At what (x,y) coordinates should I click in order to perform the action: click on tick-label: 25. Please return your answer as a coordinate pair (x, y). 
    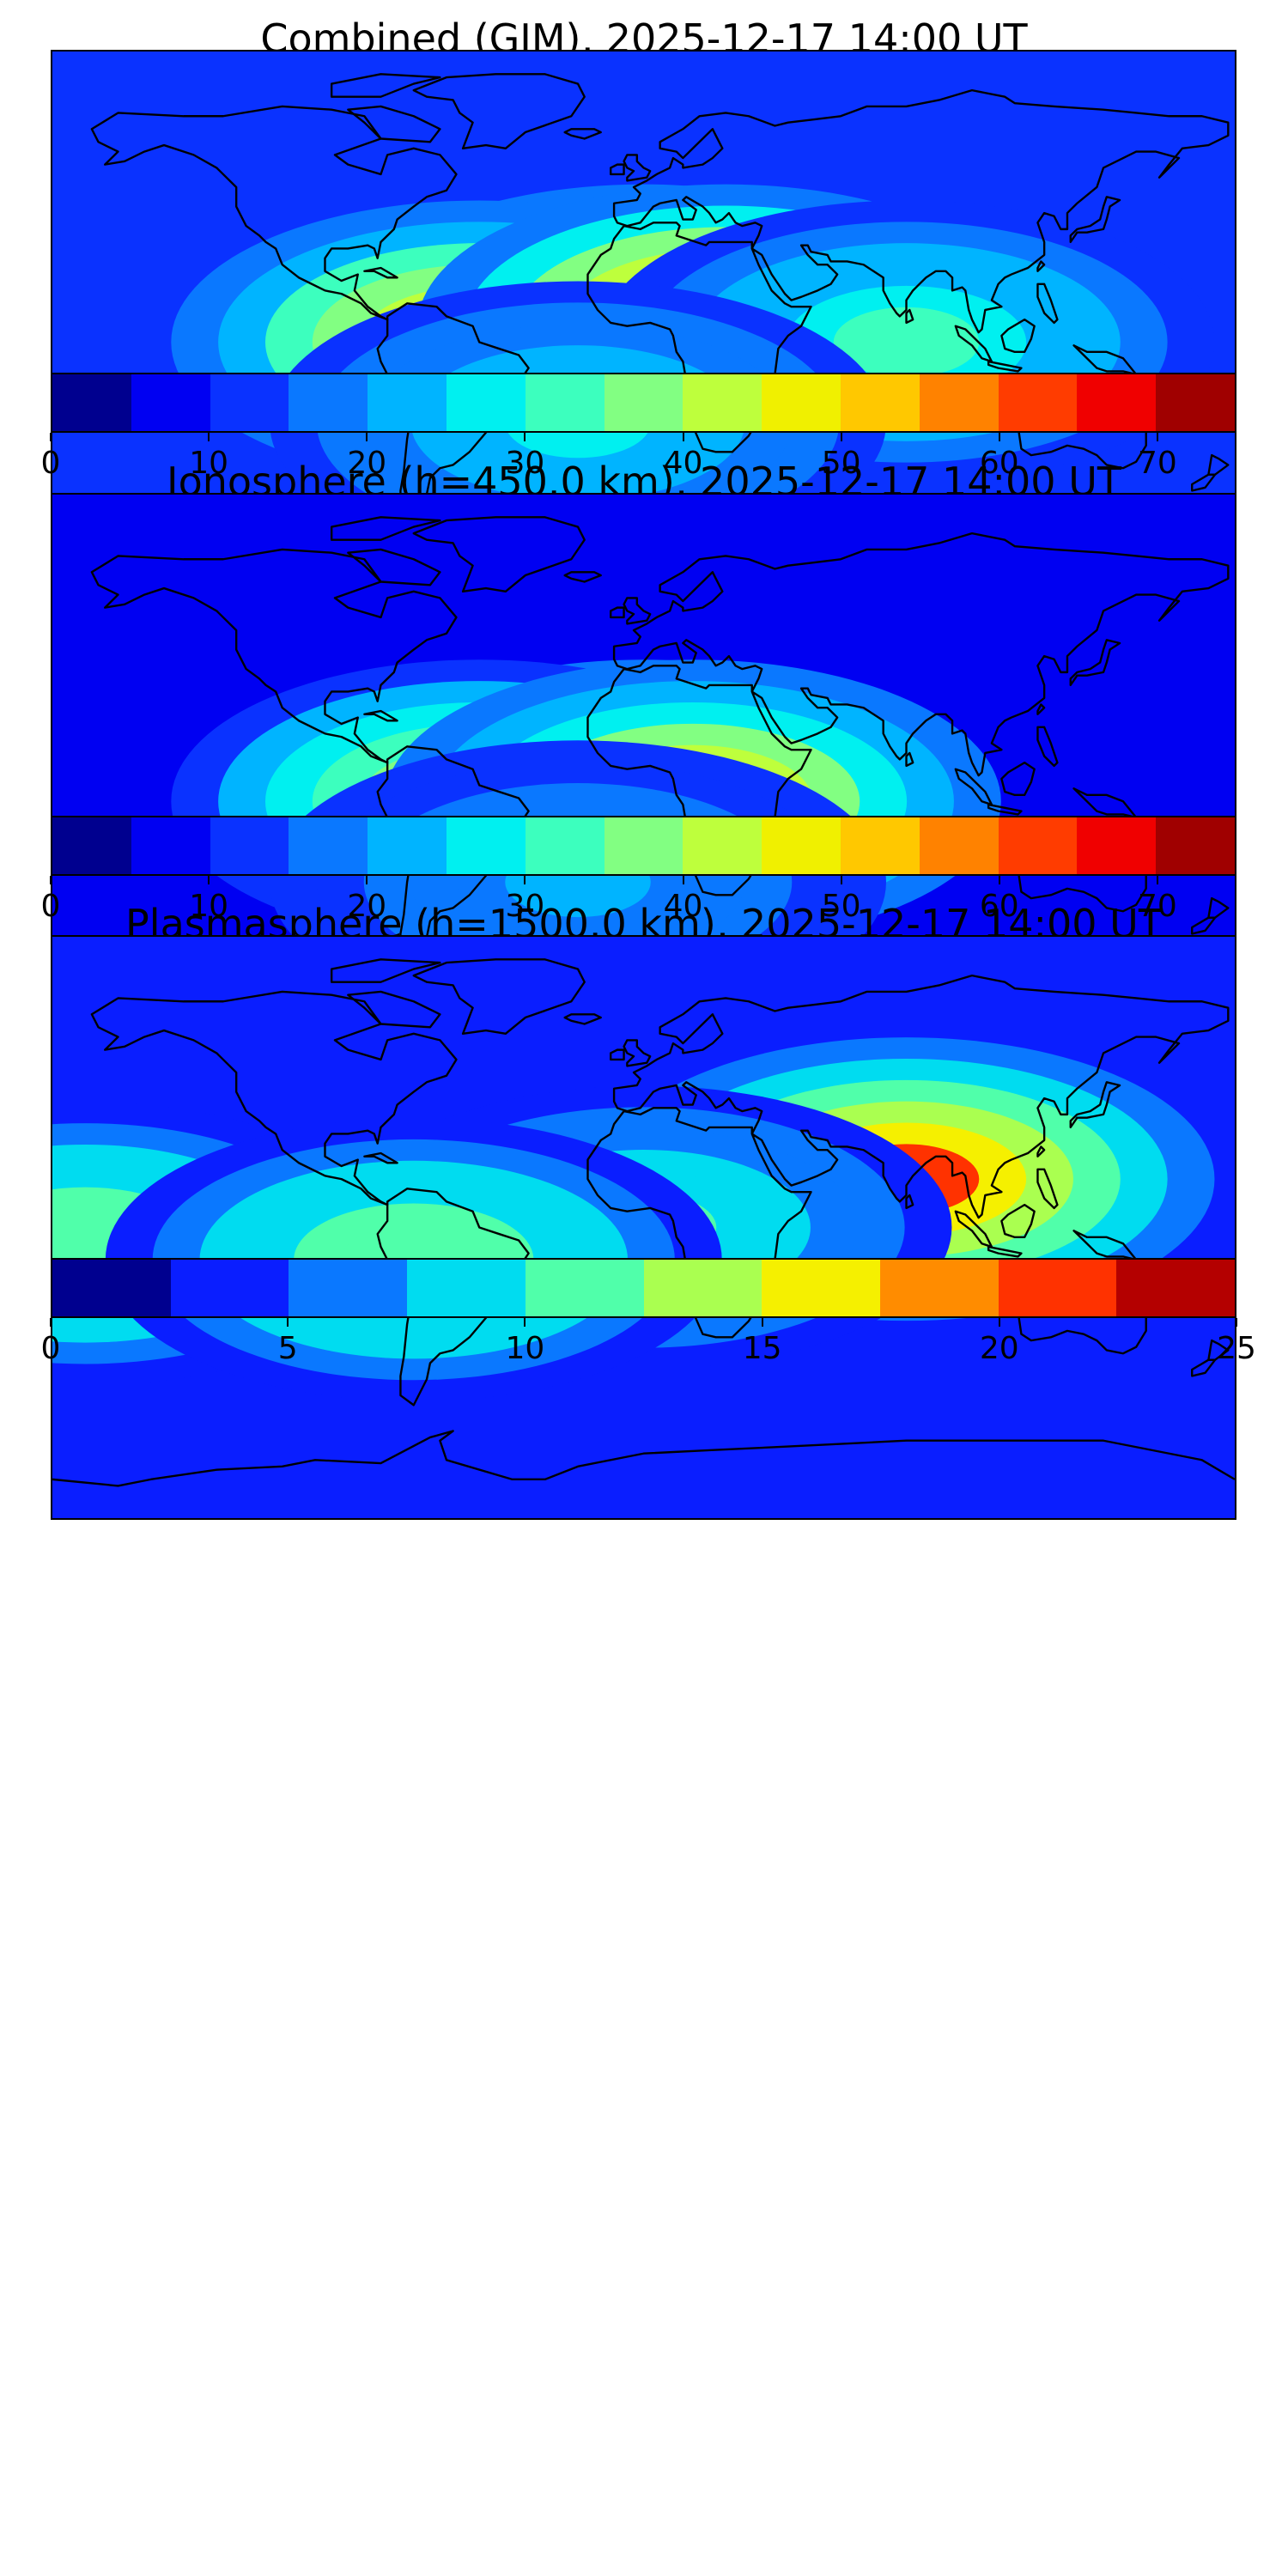
    Looking at the image, I should click on (1236, 1349).